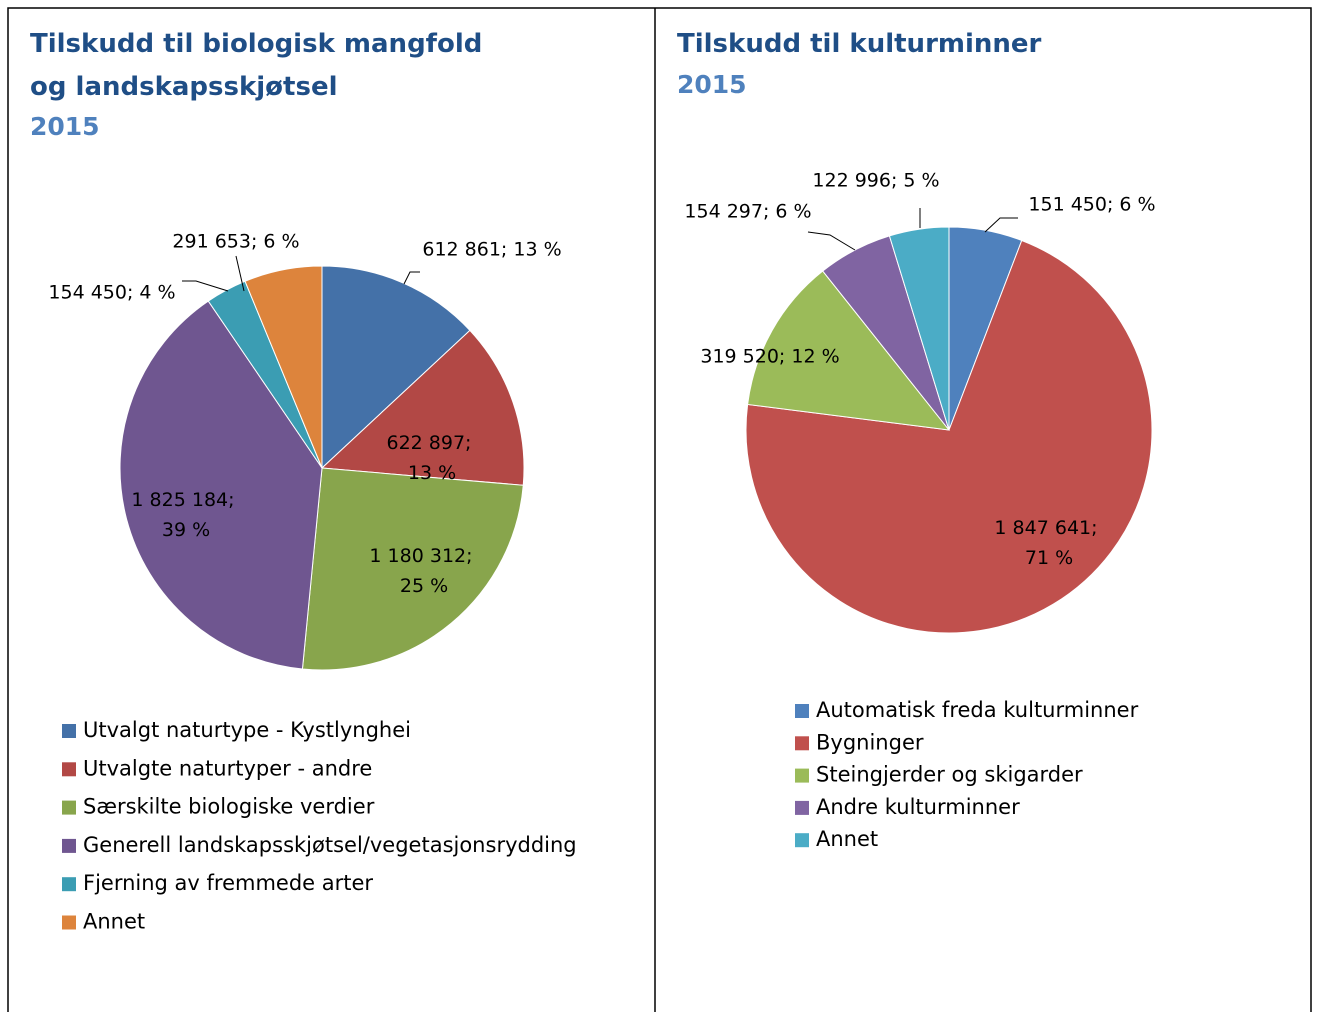 The image size is (1319, 1012). I want to click on data-label: 291 653; 6 %, so click(235, 242).